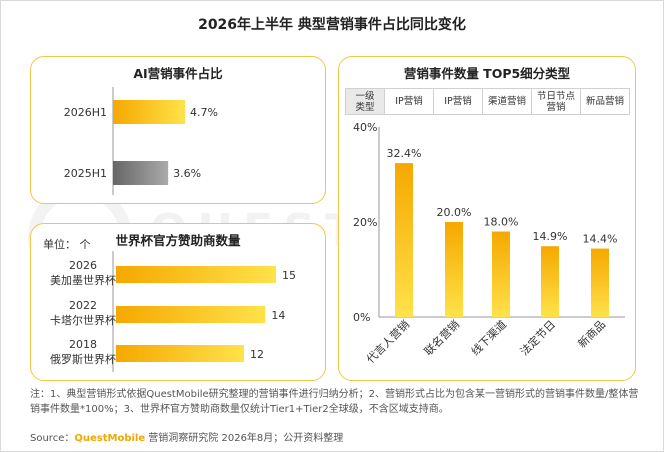  What do you see at coordinates (555, 96) in the screenshot?
I see `type-cell-4-l1: 节日节点` at bounding box center [555, 96].